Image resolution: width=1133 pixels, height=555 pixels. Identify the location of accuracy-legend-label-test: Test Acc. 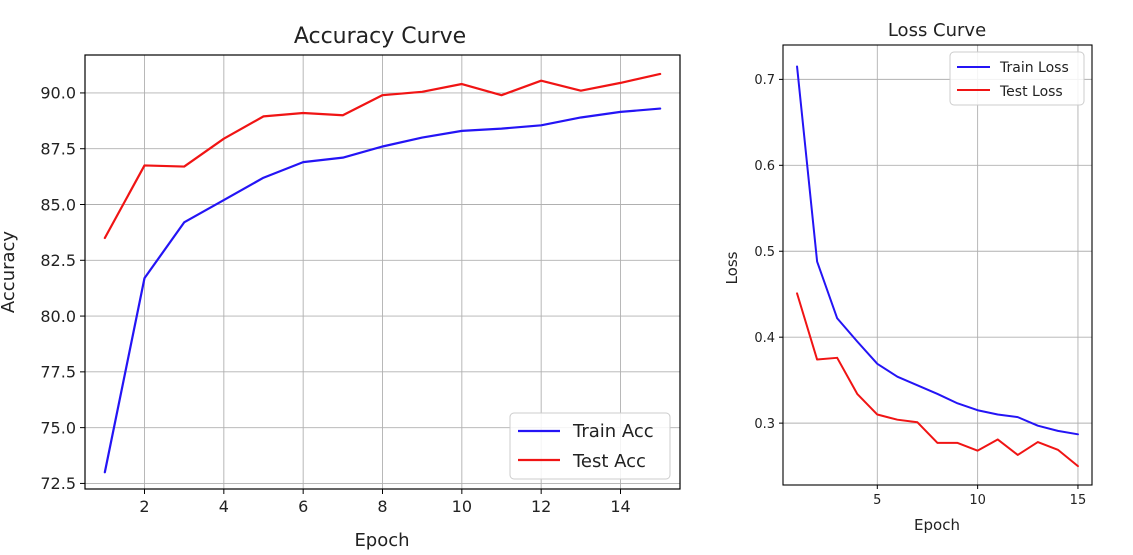
(609, 461).